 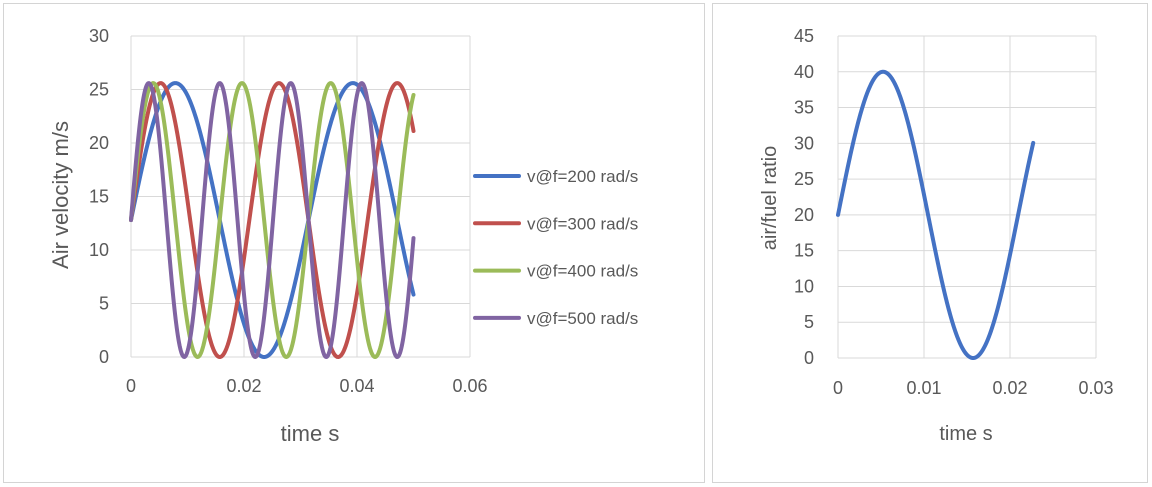 I want to click on air-fuel-y-axis-title: air/fuel ratio, so click(x=770, y=198).